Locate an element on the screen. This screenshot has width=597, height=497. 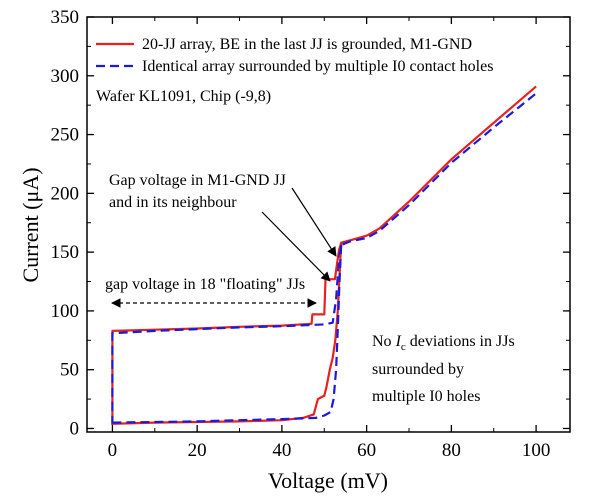
x-tick-label: 20 is located at coordinates (197, 450).